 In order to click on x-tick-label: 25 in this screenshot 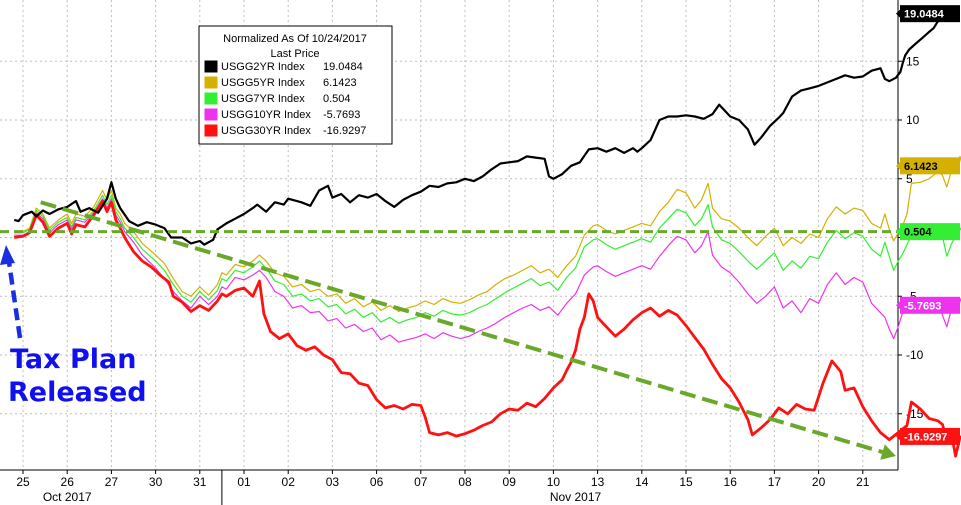, I will do `click(23, 482)`.